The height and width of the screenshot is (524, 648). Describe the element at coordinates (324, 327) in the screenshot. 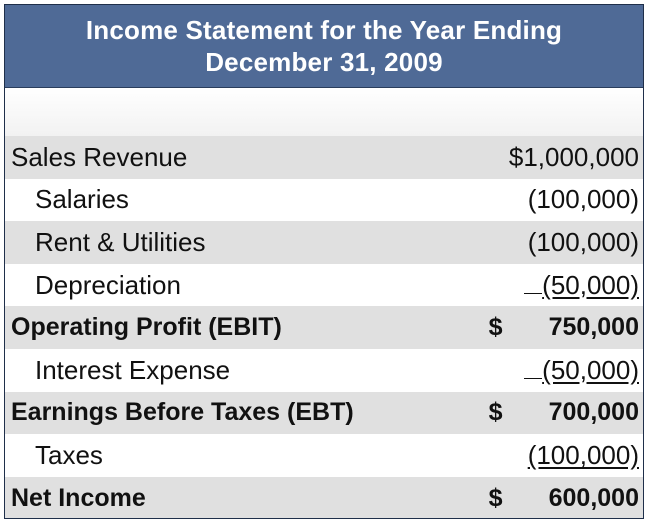

I see `row-operating-profit: Operating Profit (EBIT) $ 750,000` at that location.